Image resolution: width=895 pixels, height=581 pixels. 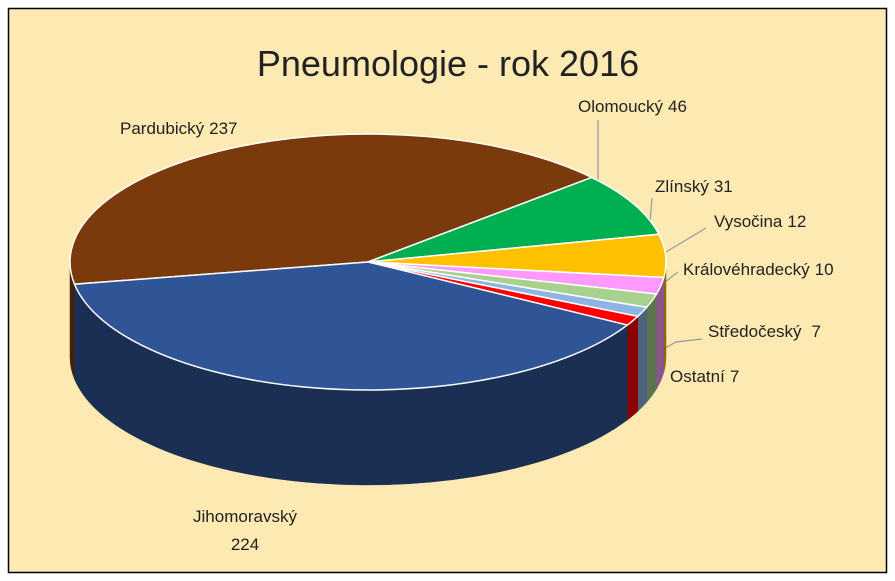 What do you see at coordinates (796, 221) in the screenshot?
I see `data-label-value: 12` at bounding box center [796, 221].